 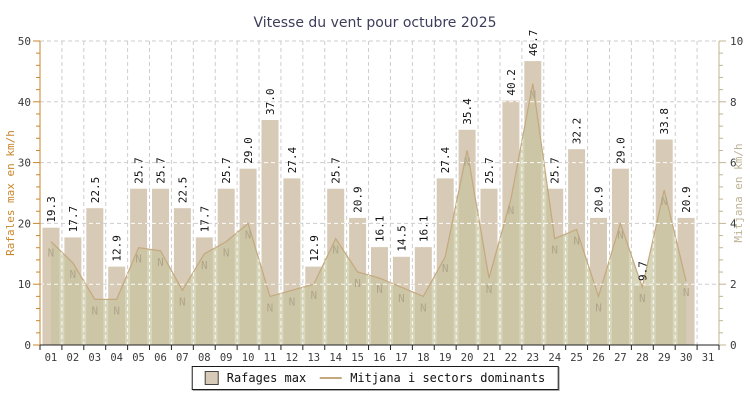 What do you see at coordinates (708, 358) in the screenshot?
I see `x-tick-label: 31` at bounding box center [708, 358].